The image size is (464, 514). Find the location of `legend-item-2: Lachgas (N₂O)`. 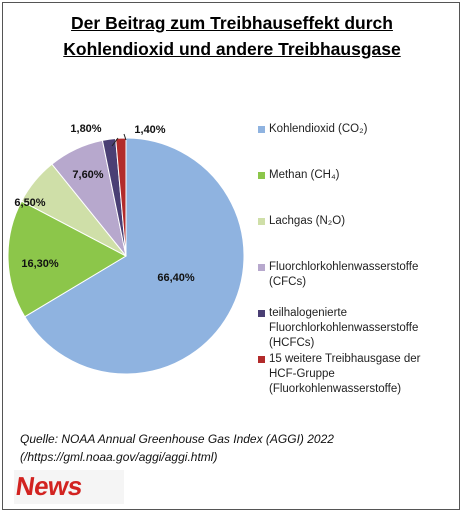

legend-item-2: Lachgas (N₂O) is located at coordinates (358, 221).